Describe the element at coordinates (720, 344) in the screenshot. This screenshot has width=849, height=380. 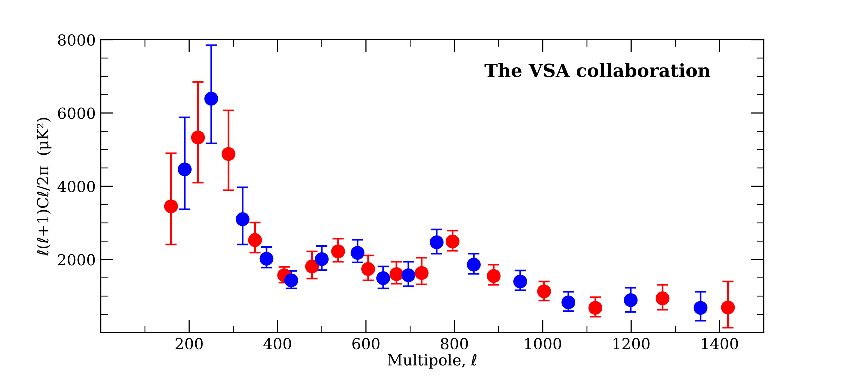
I see `x-tick-label: 1400` at that location.